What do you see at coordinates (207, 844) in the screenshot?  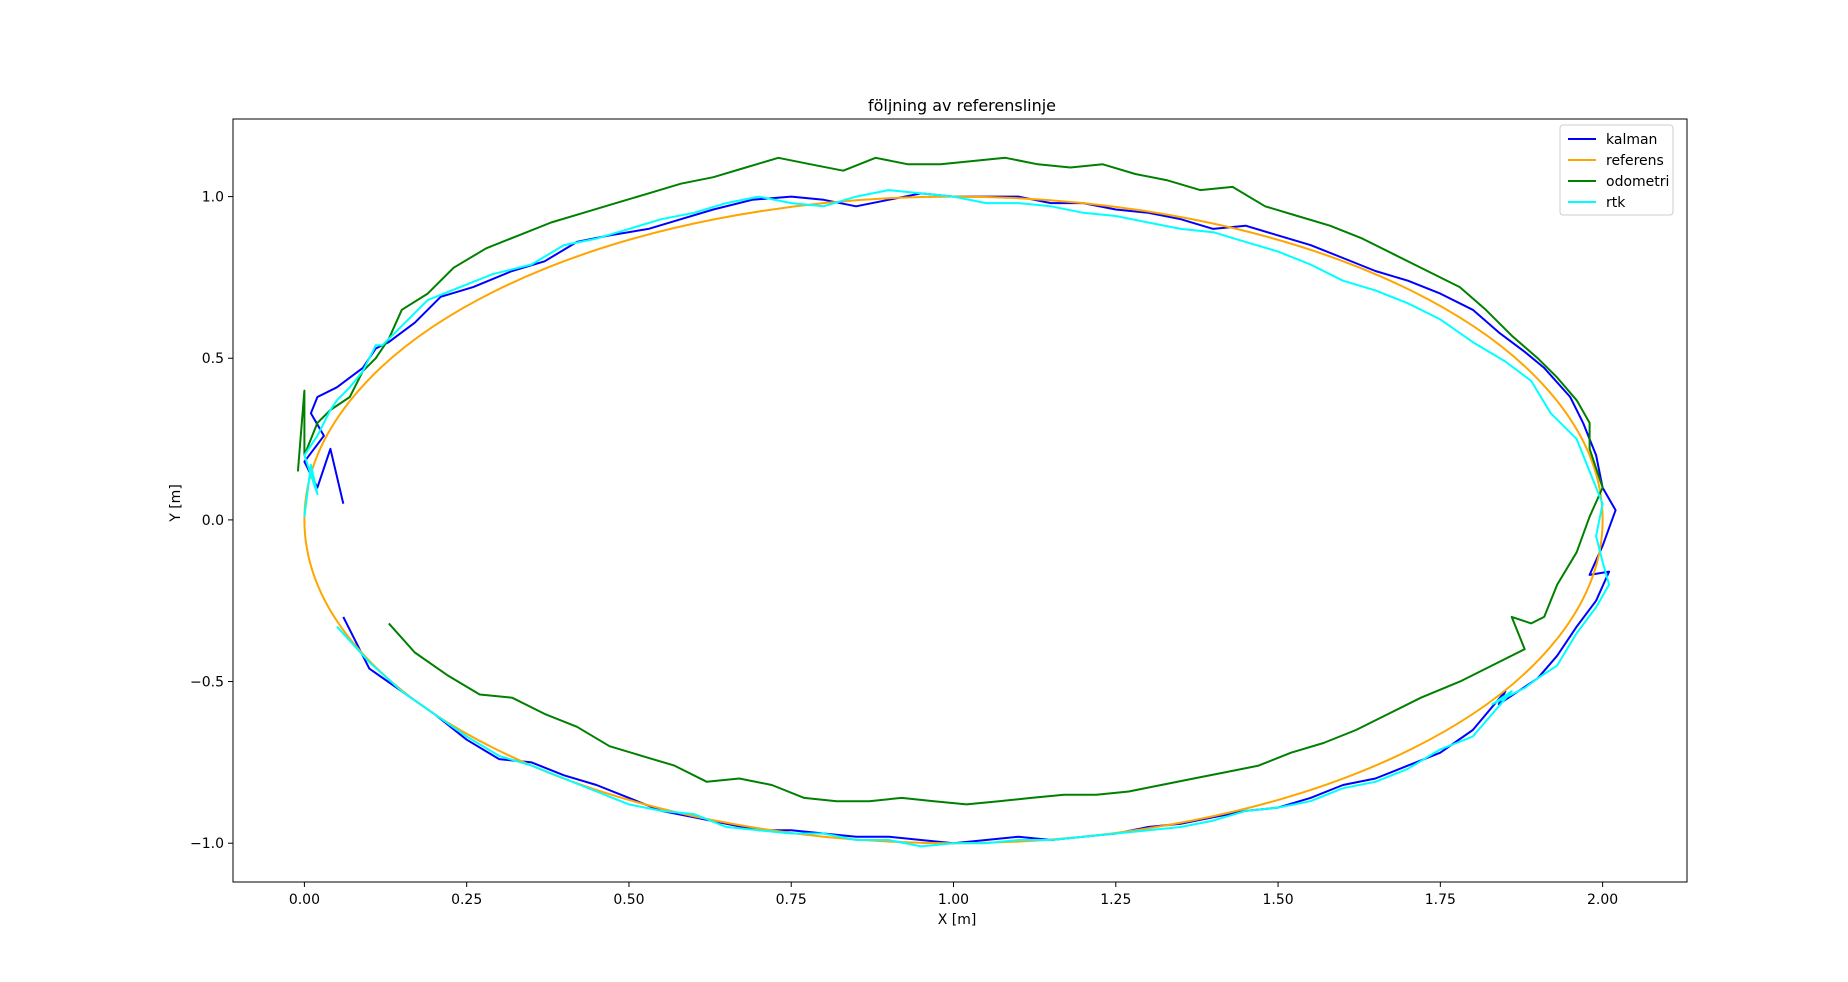 I see `y-tick-label: −1.0` at bounding box center [207, 844].